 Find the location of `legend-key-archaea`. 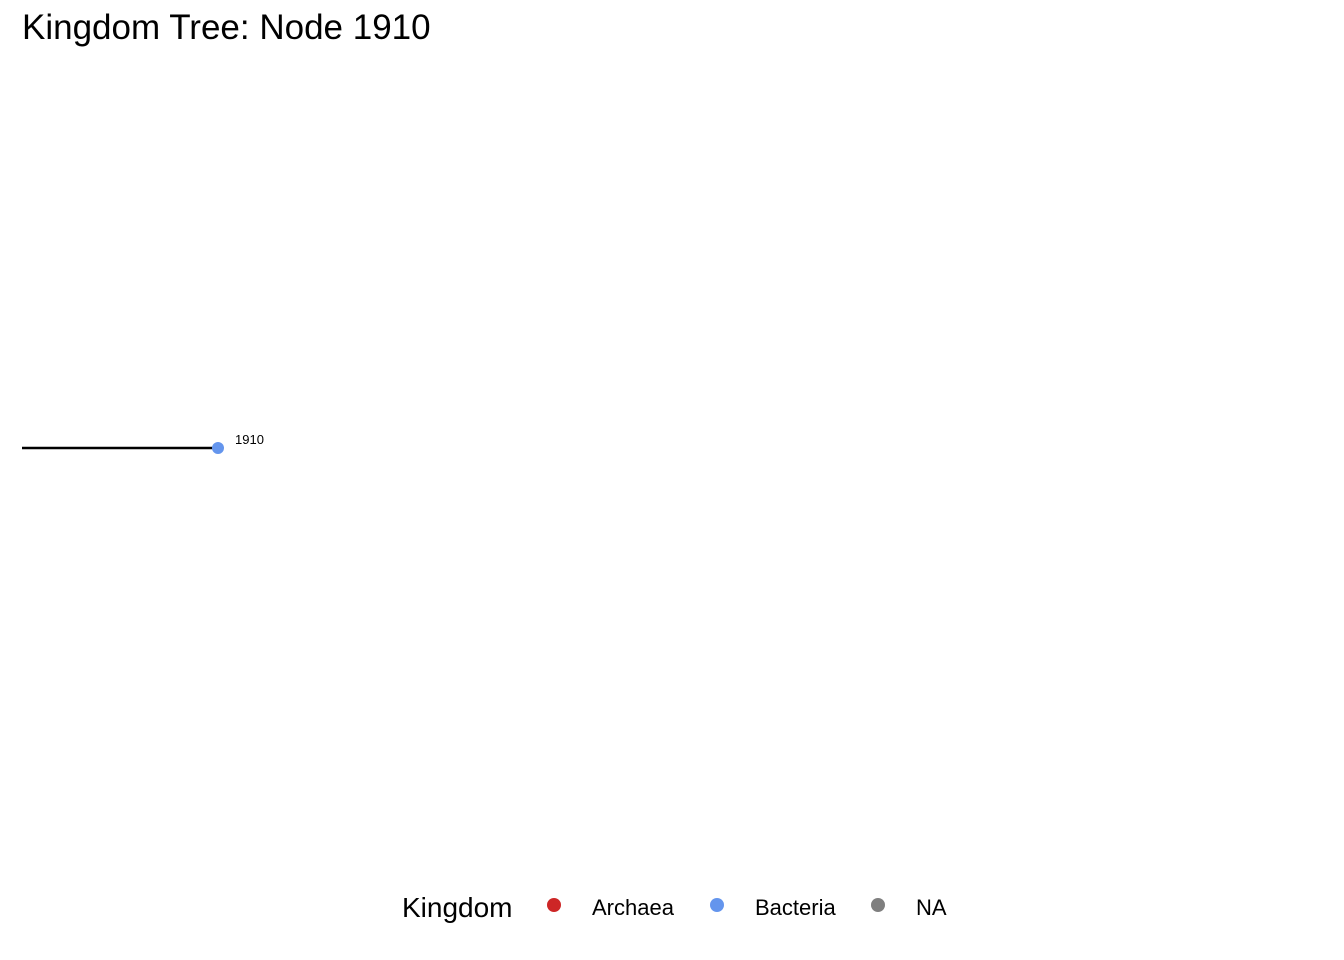

legend-key-archaea is located at coordinates (554, 905).